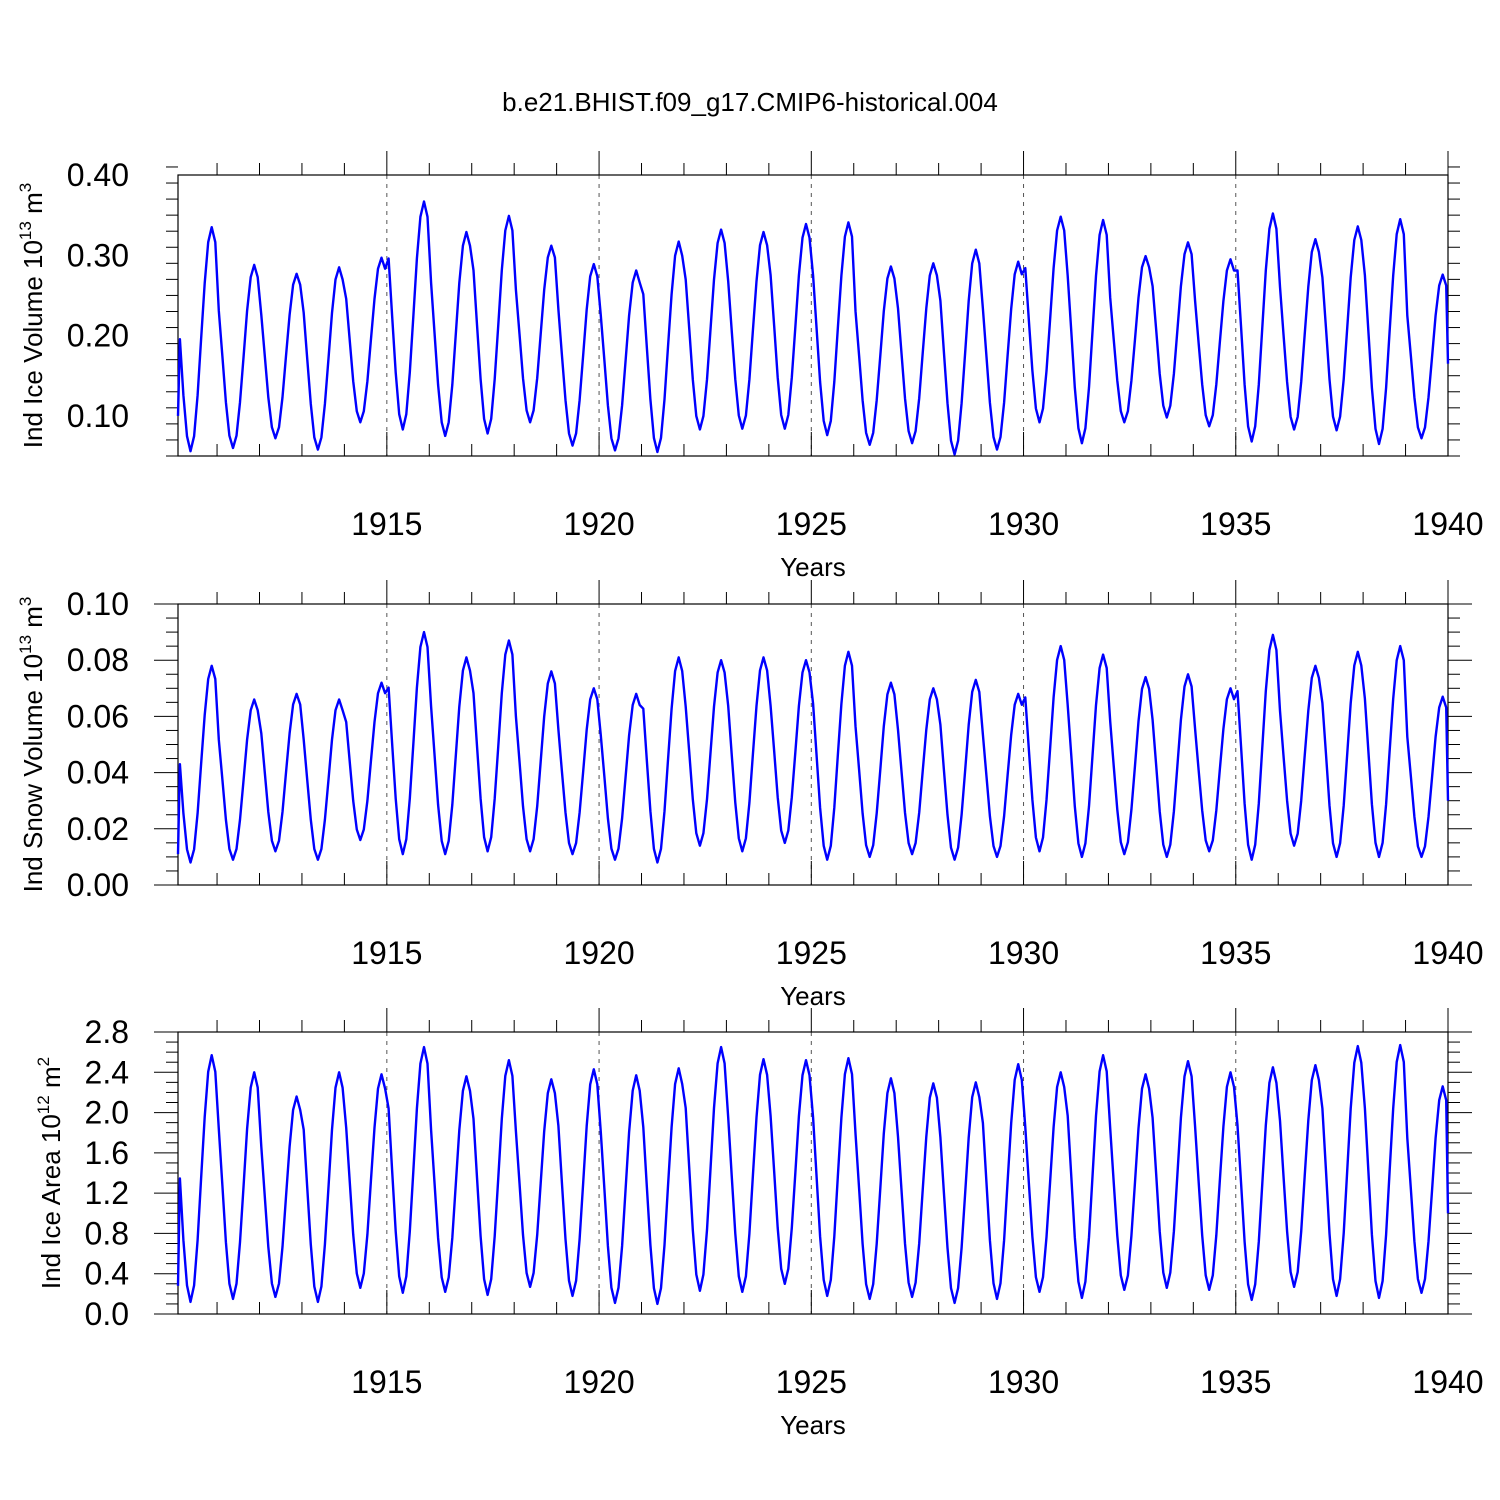 The width and height of the screenshot is (1500, 1500). I want to click on y-axis-title: Ind Ice Area 1012 m2, so click(50, 1173).